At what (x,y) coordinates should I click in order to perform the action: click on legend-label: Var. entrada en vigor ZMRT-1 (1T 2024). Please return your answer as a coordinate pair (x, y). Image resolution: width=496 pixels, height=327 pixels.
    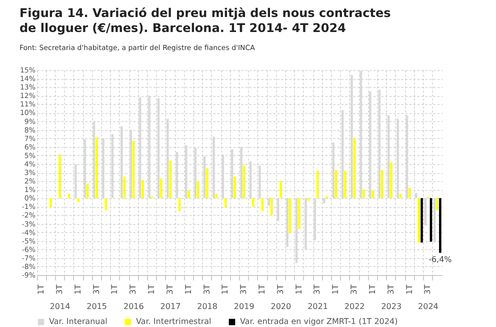
    Looking at the image, I should click on (319, 321).